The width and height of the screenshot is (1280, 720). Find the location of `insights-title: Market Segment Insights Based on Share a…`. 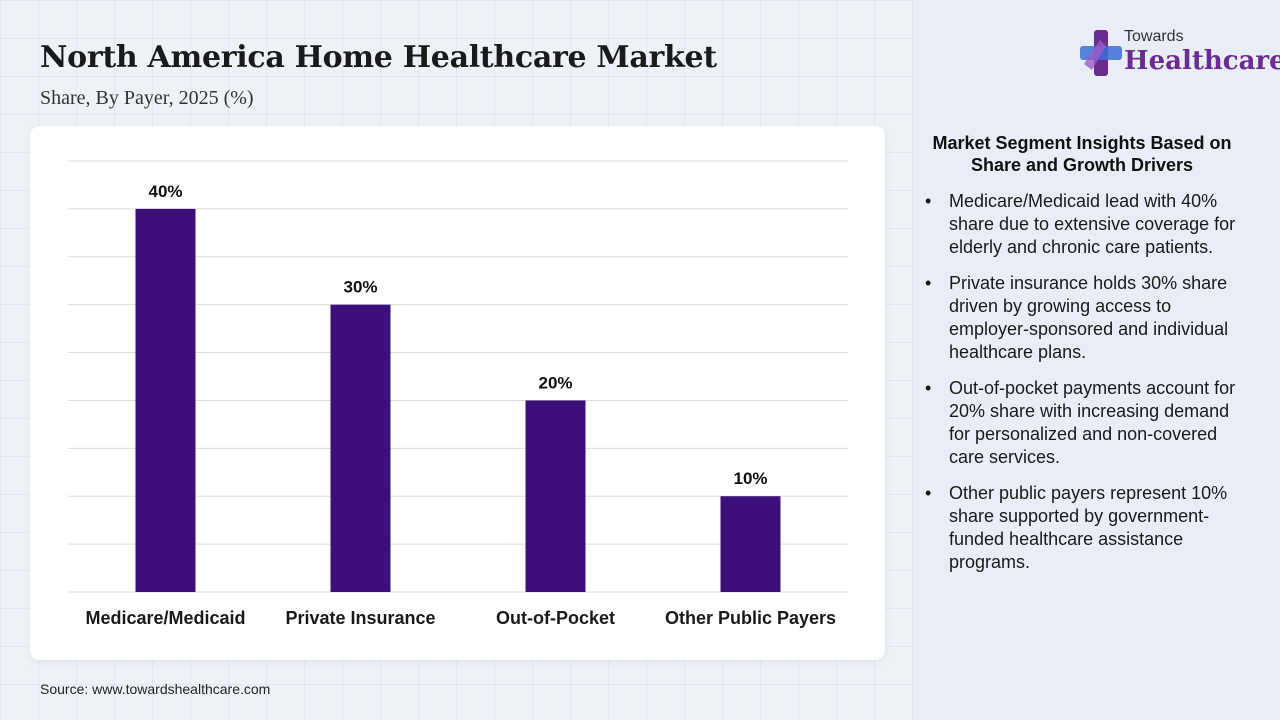

insights-title: Market Segment Insights Based on Share a… is located at coordinates (1082, 154).